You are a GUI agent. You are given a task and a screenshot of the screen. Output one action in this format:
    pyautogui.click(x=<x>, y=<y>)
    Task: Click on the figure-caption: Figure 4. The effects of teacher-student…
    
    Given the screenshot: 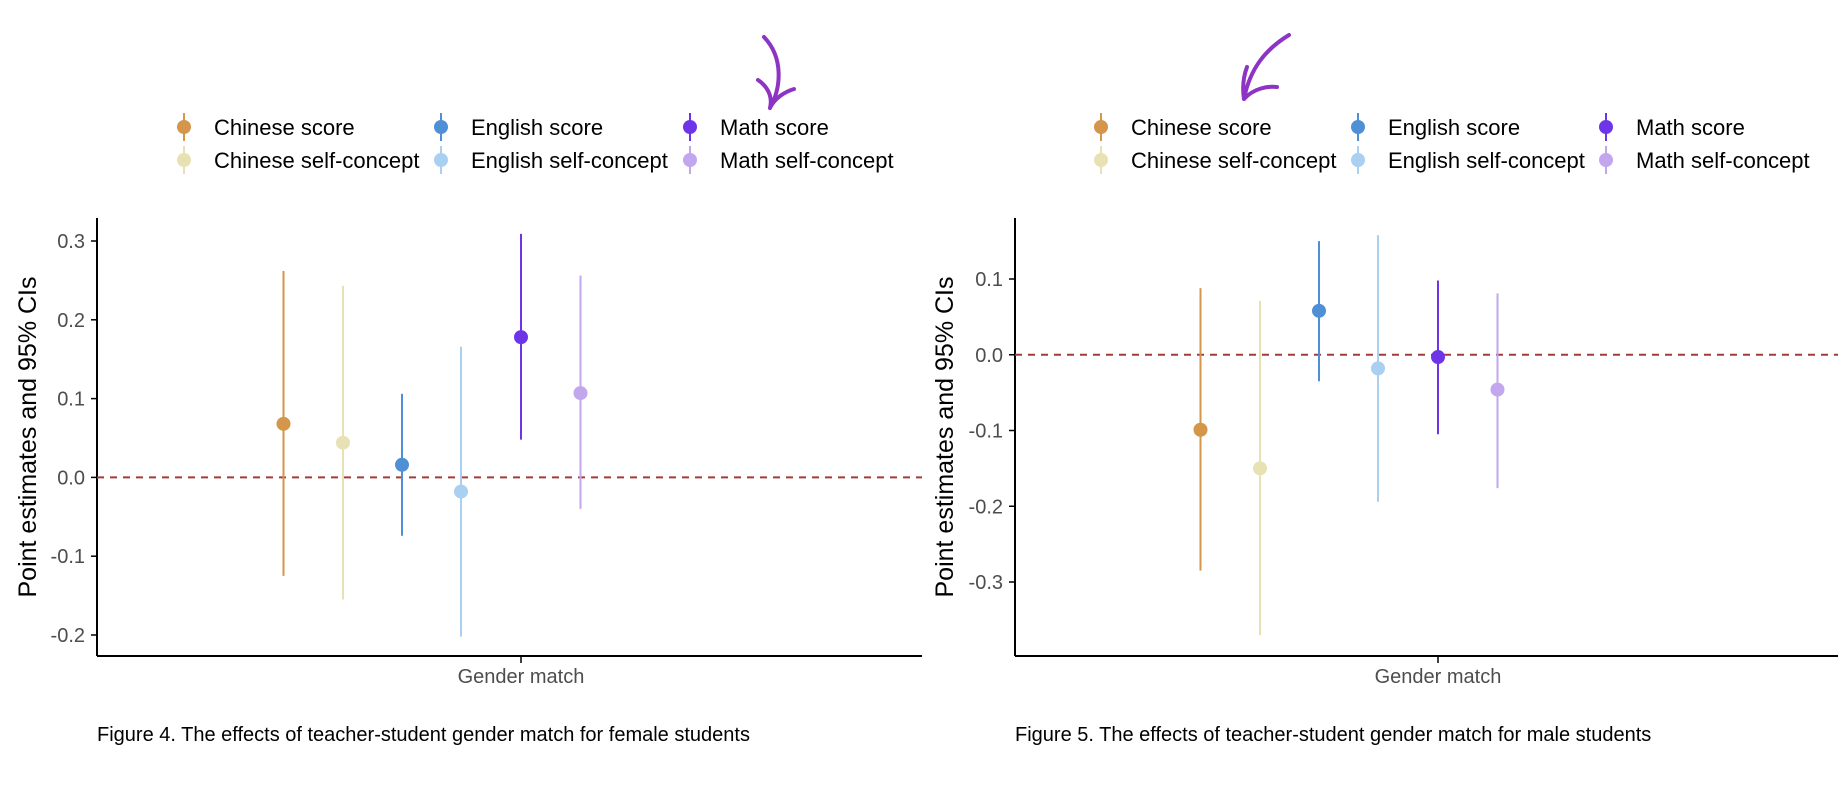 What is the action you would take?
    pyautogui.click(x=423, y=735)
    